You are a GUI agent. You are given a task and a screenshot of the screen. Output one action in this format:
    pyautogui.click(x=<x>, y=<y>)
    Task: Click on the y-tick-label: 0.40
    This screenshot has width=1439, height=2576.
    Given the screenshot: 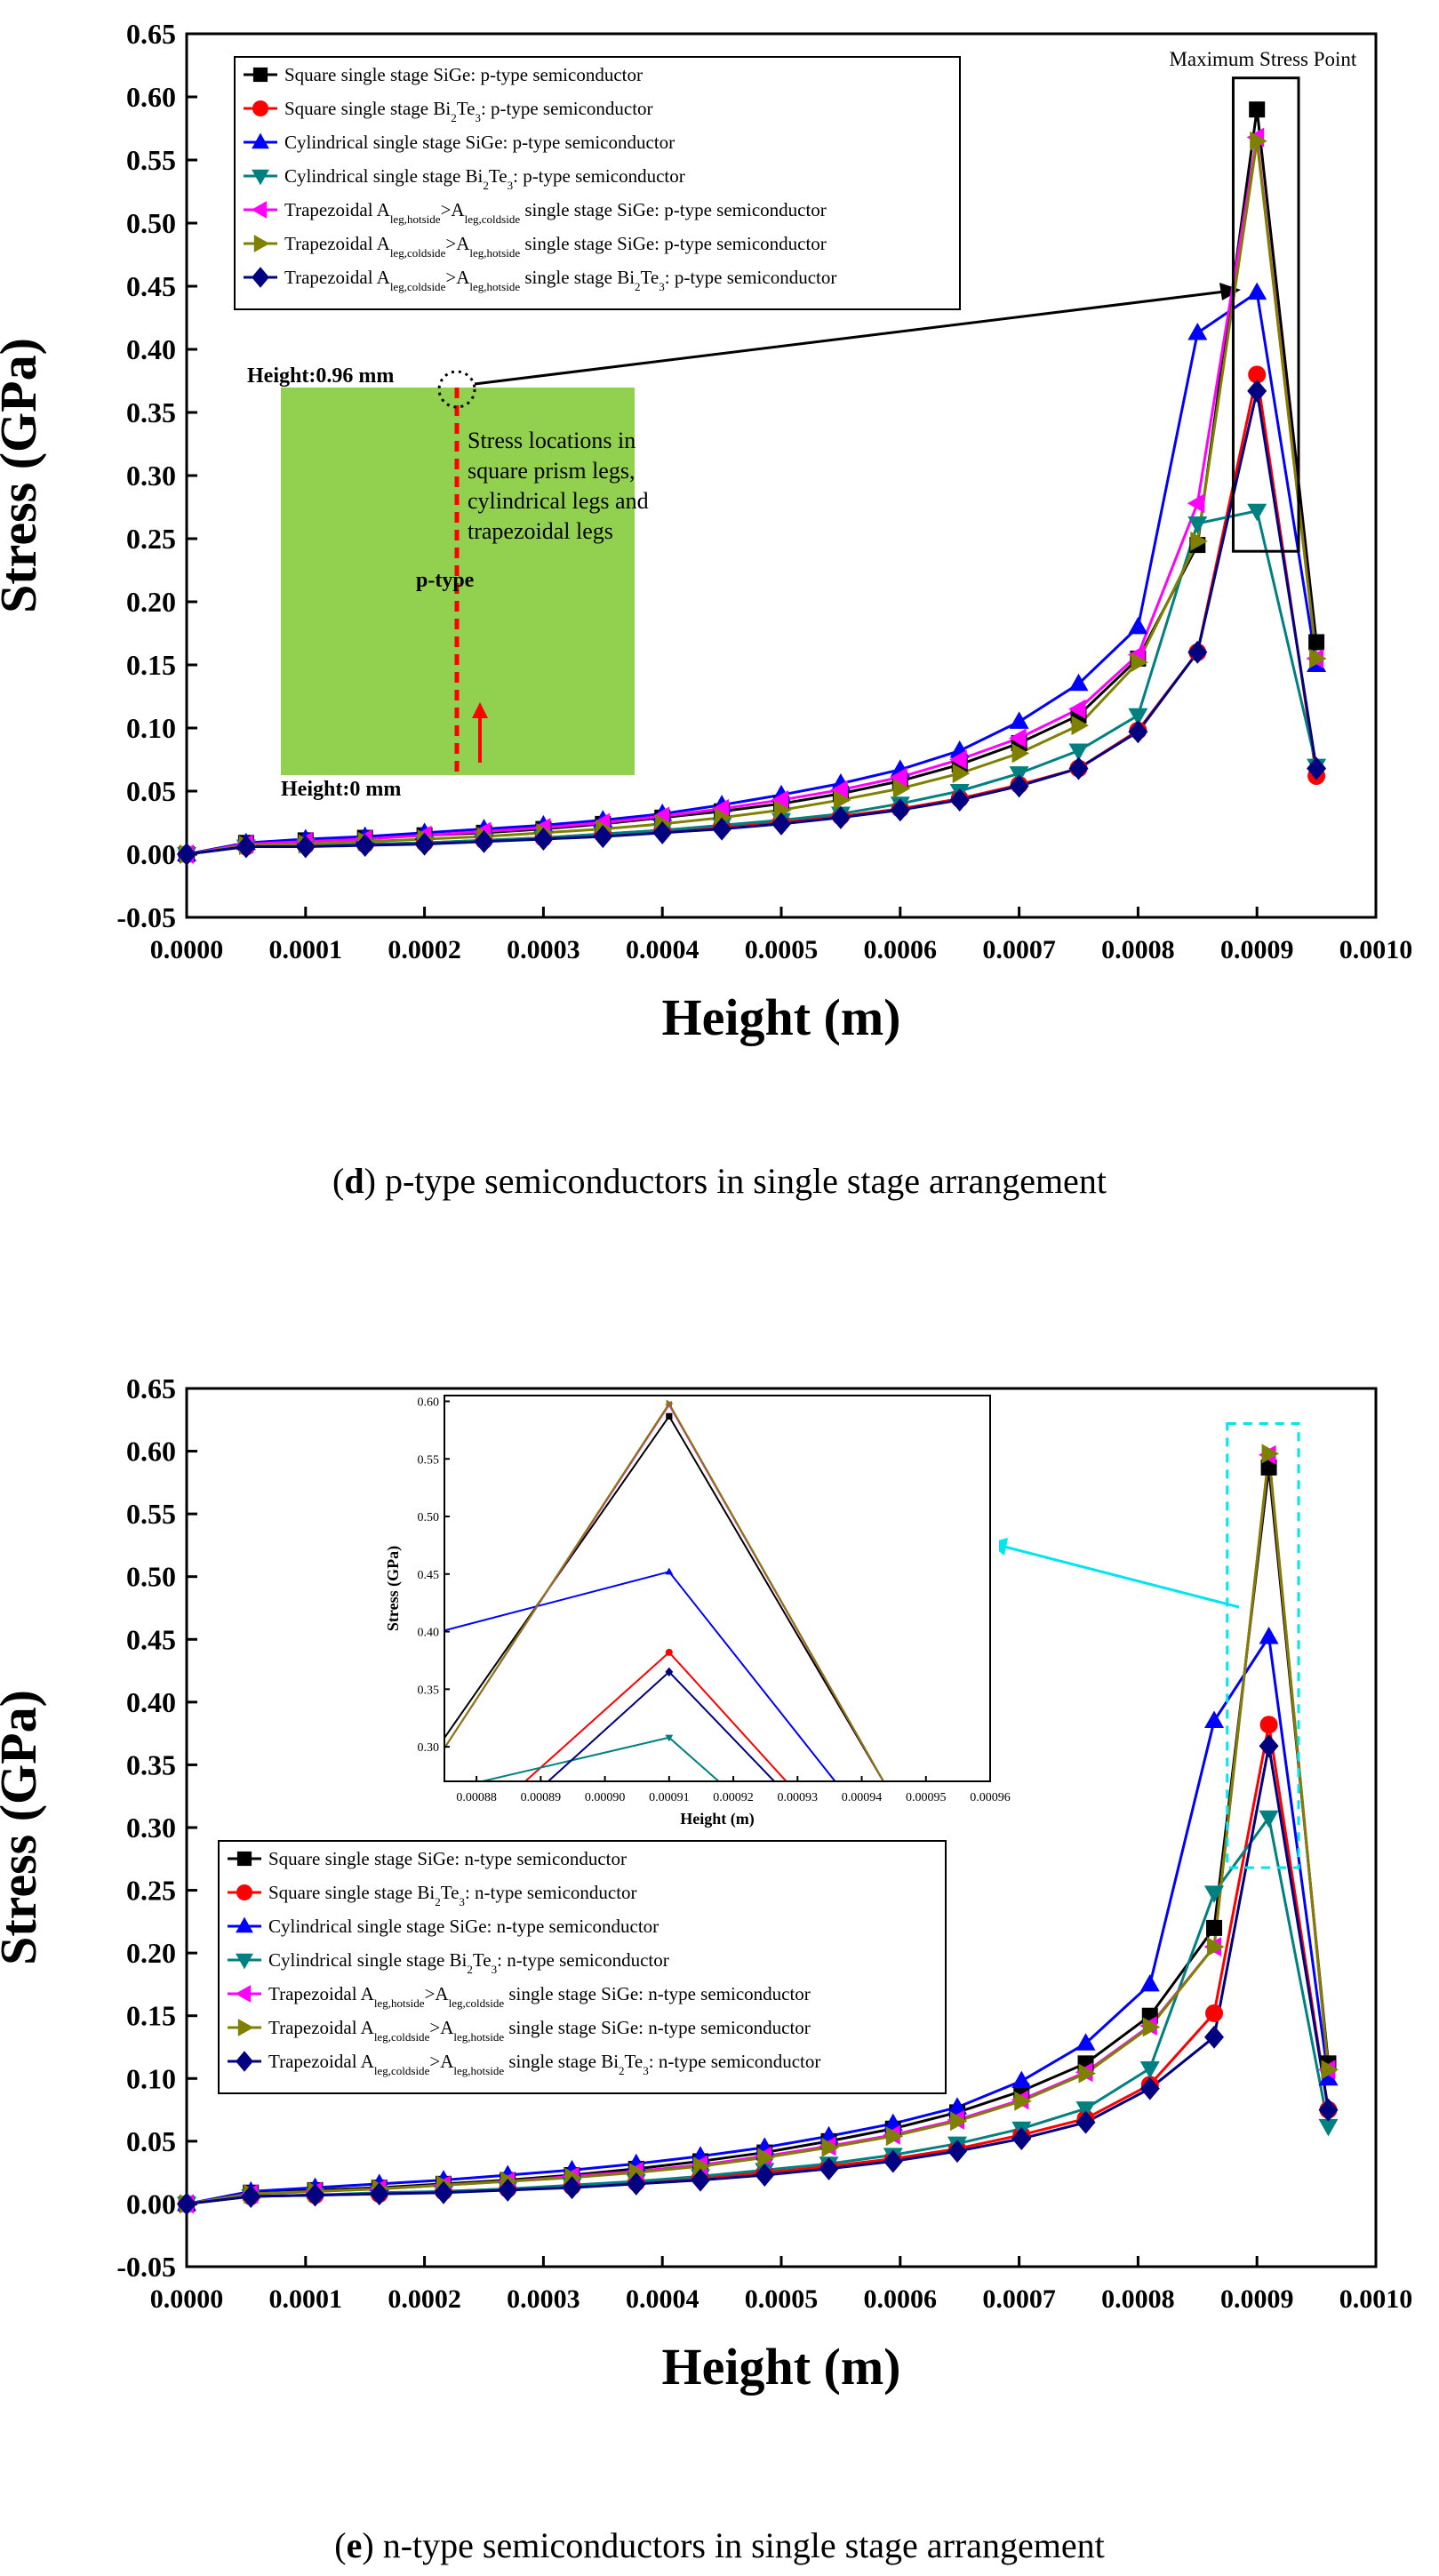 What is the action you would take?
    pyautogui.click(x=151, y=349)
    